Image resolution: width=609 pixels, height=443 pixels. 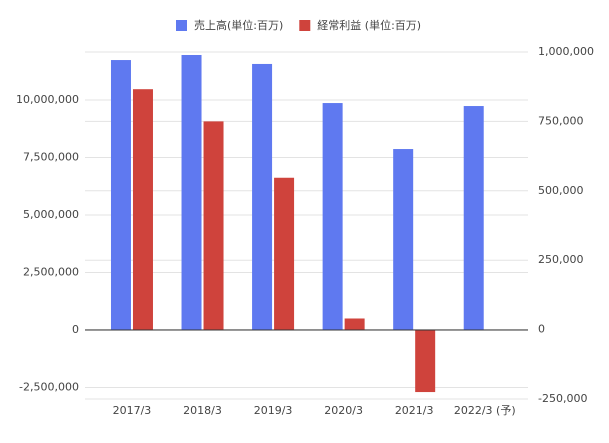 I want to click on legend-label: 売上高(単位:百万), so click(x=238, y=25).